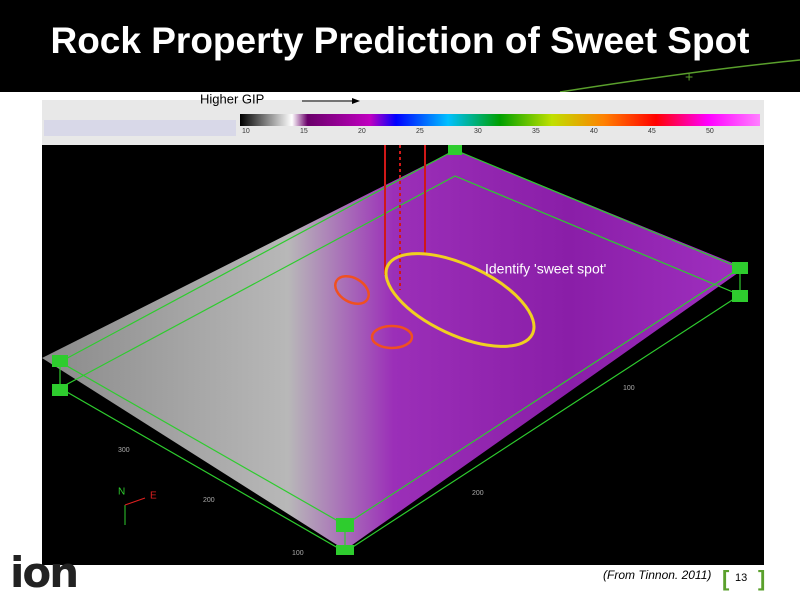  Describe the element at coordinates (679, 75) in the screenshot. I see `header-decoration: +` at that location.